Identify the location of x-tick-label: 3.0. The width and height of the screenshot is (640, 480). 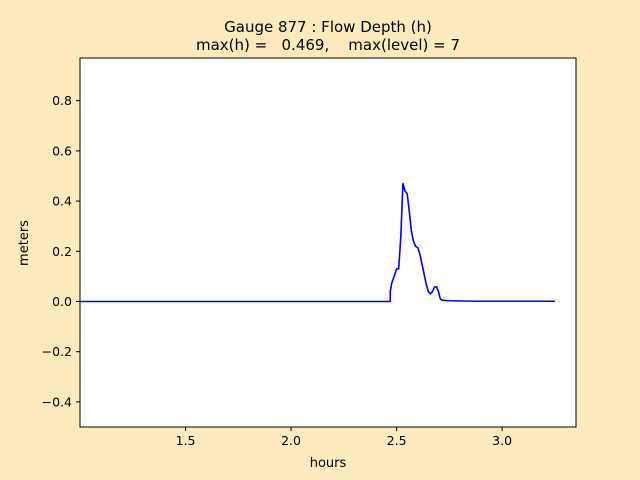
(502, 440).